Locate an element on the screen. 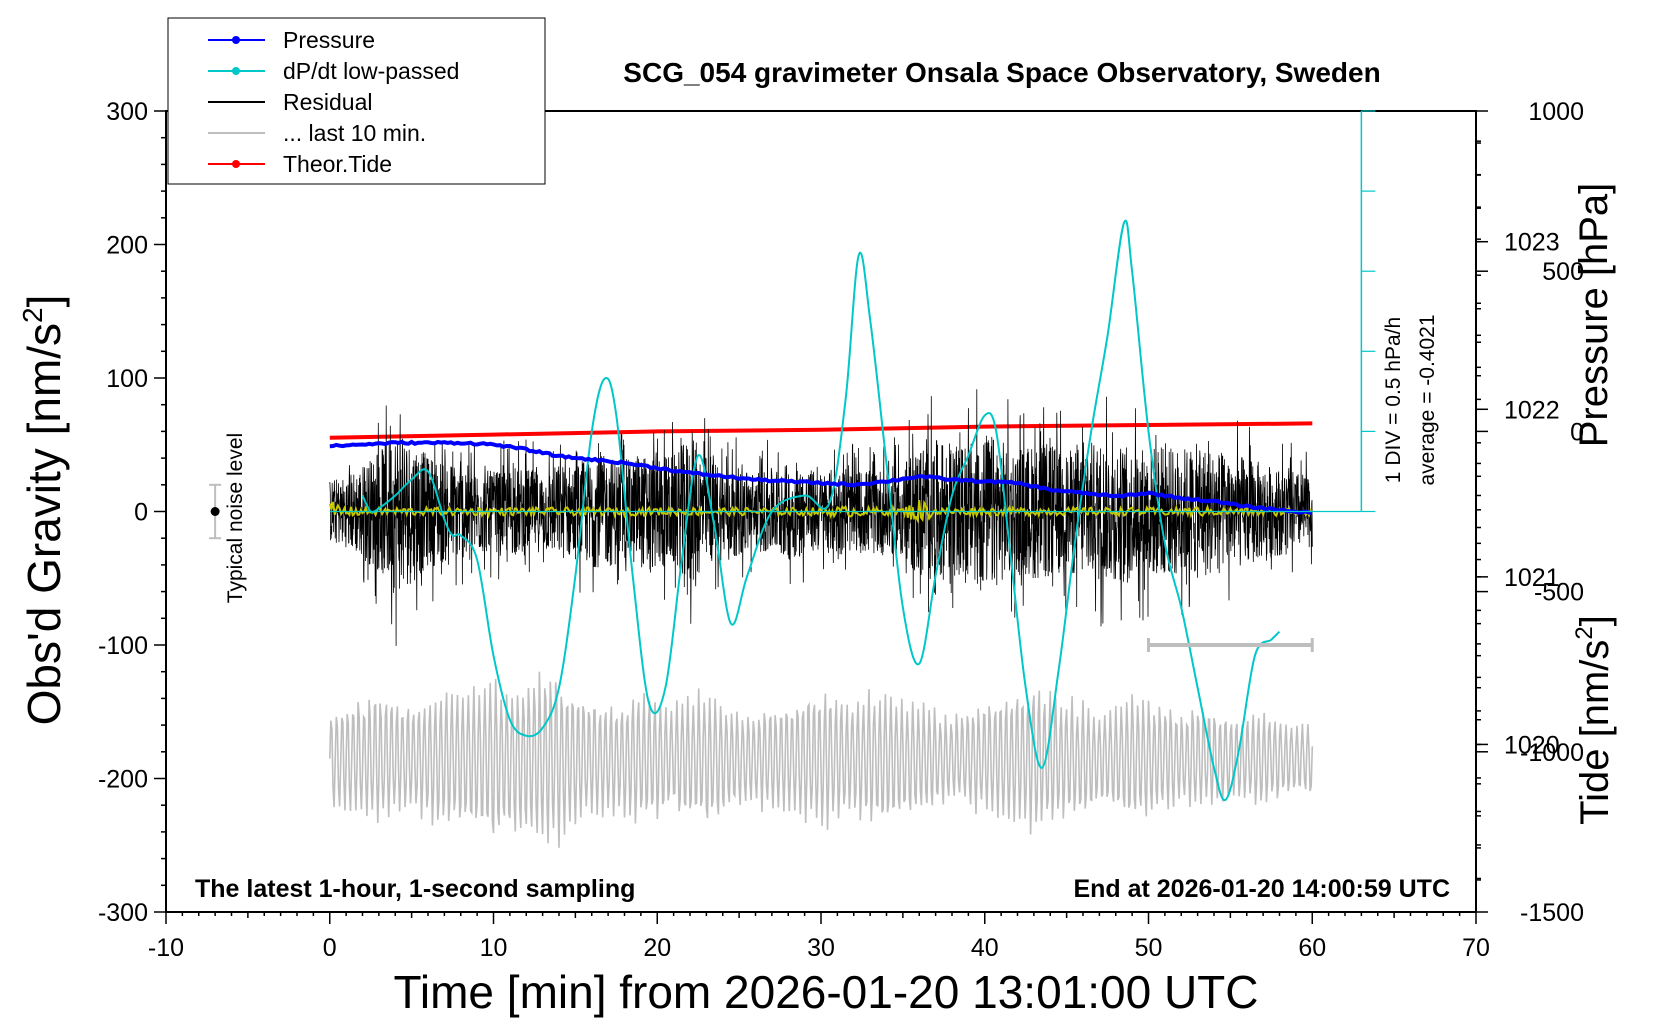 The height and width of the screenshot is (1020, 1660). x-axis: -10 0 10 20 30 40 50 60 70 is located at coordinates (819, 937).